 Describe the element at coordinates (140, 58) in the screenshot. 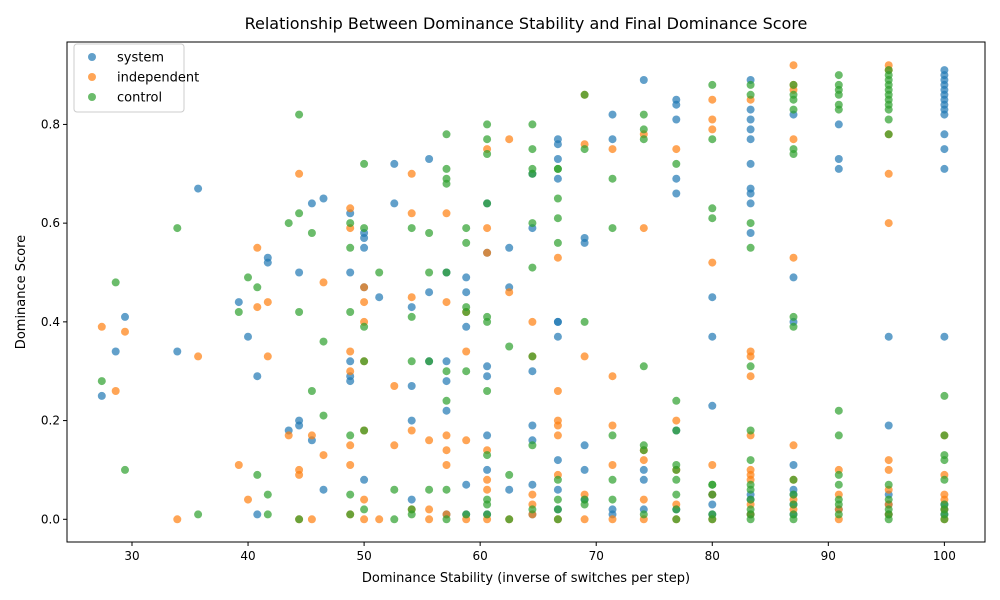

I see `legend-label-system: system` at that location.